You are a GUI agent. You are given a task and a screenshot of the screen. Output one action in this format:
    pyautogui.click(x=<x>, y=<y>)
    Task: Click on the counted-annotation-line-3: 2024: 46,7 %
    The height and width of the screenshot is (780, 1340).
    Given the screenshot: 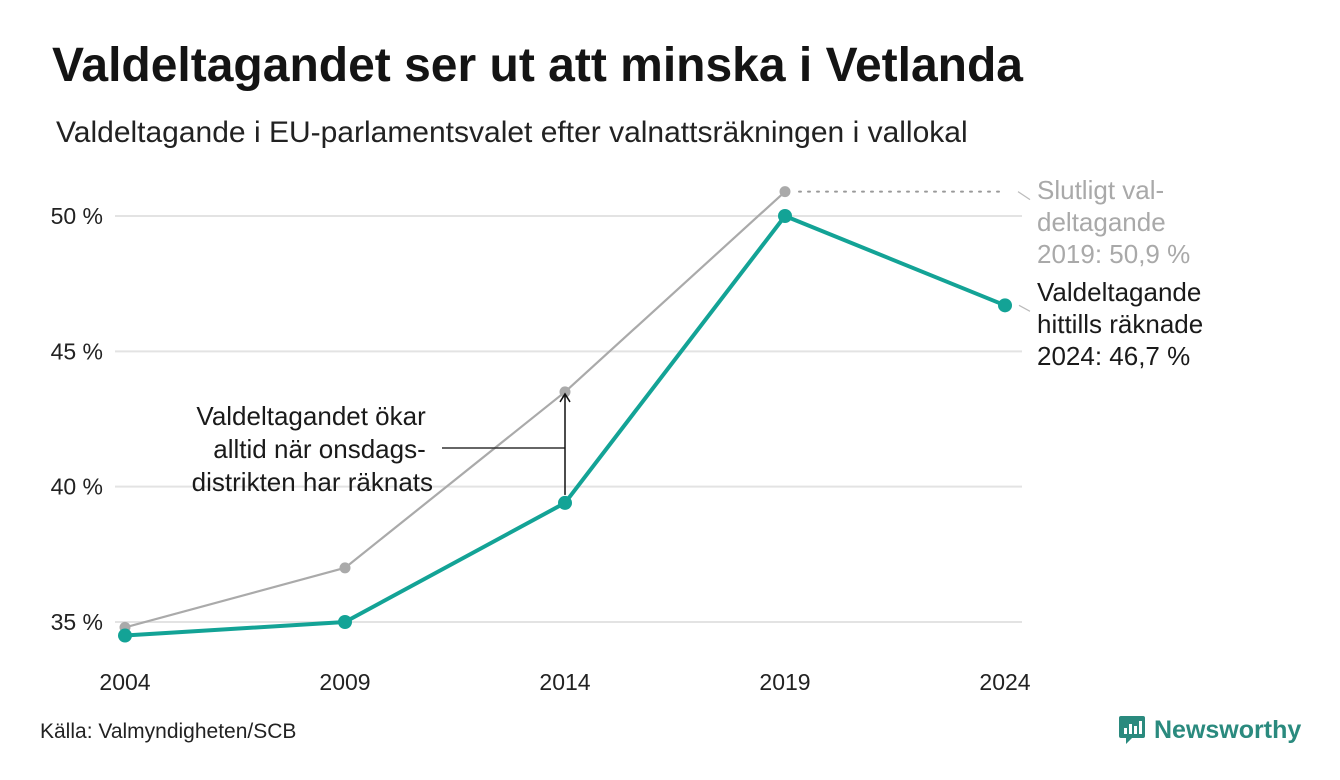 What is the action you would take?
    pyautogui.click(x=1113, y=356)
    